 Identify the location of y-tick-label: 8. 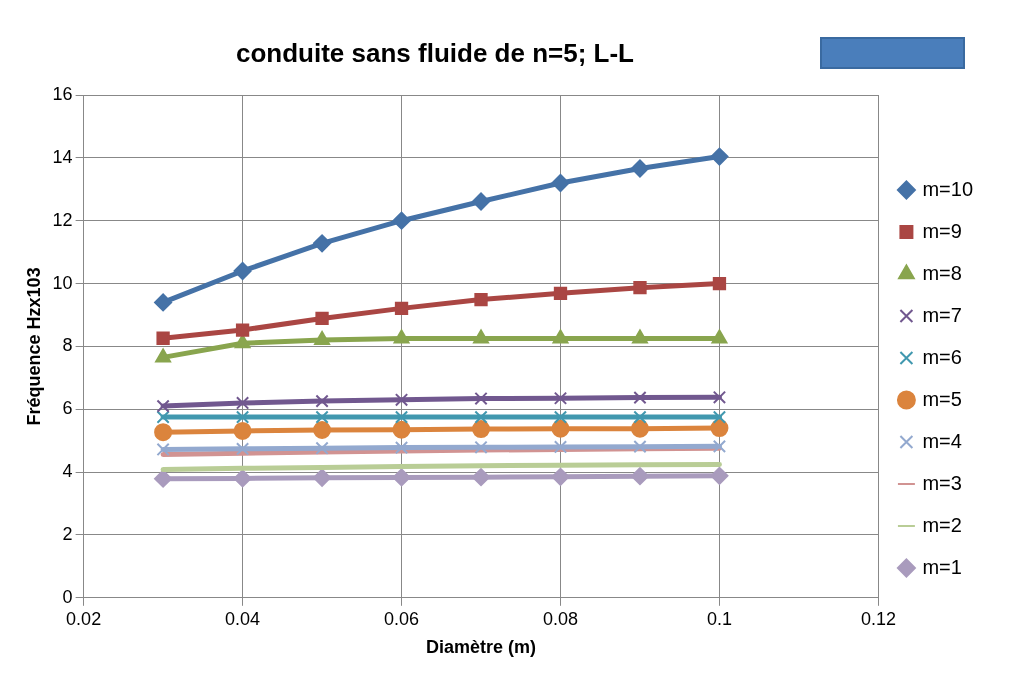
(67, 345).